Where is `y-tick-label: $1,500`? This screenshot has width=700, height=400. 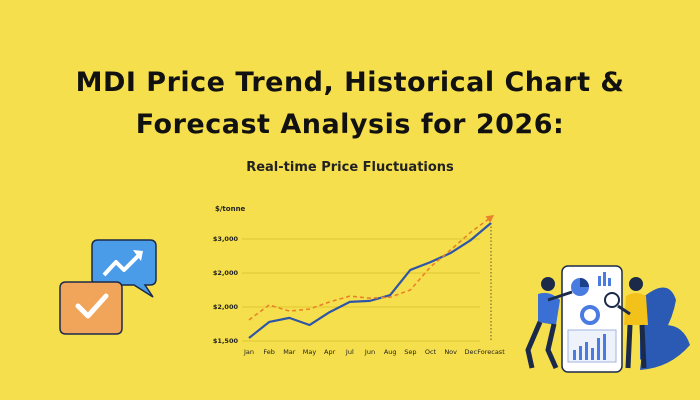
y-tick-label: $1,500 is located at coordinates (226, 341).